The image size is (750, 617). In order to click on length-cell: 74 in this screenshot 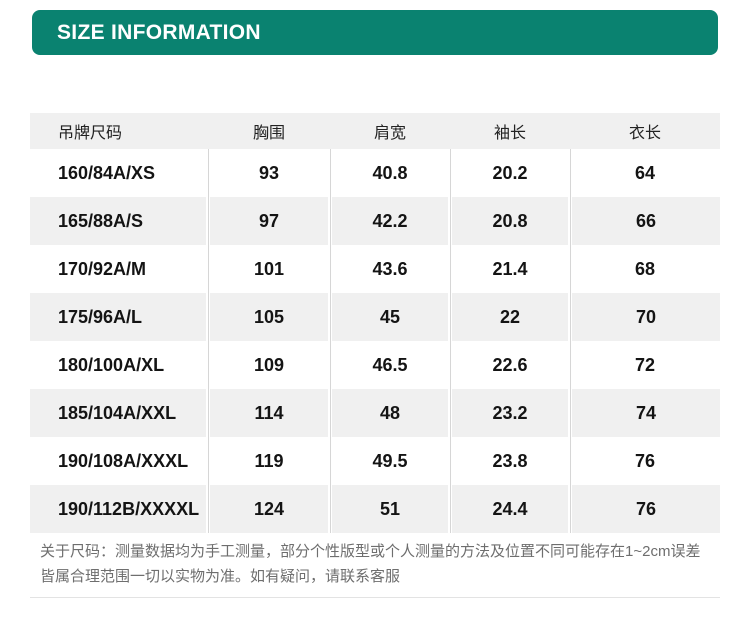, I will do `click(645, 413)`.